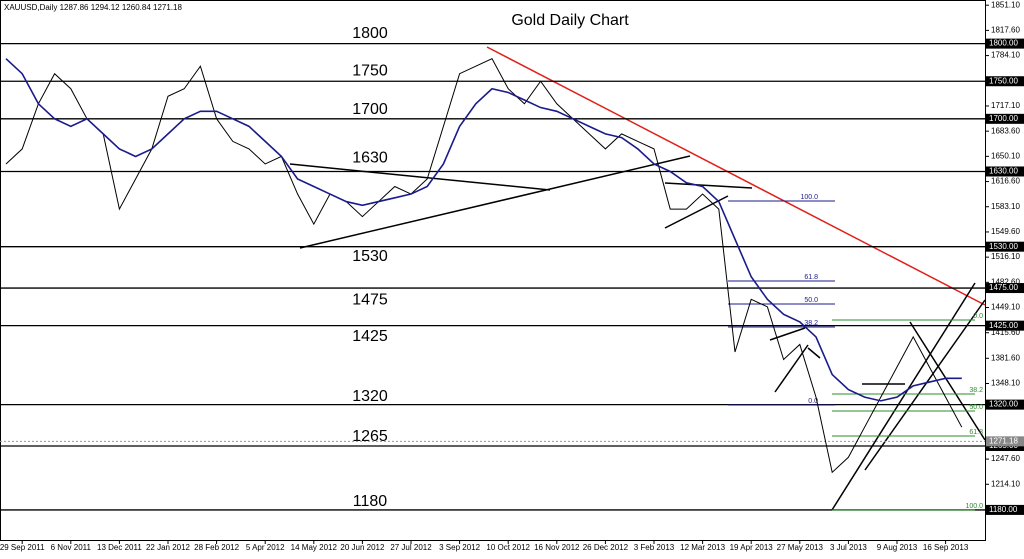 This screenshot has width=1024, height=559. Describe the element at coordinates (1005, 281) in the screenshot. I see `y-tick-label: 1482.60` at that location.